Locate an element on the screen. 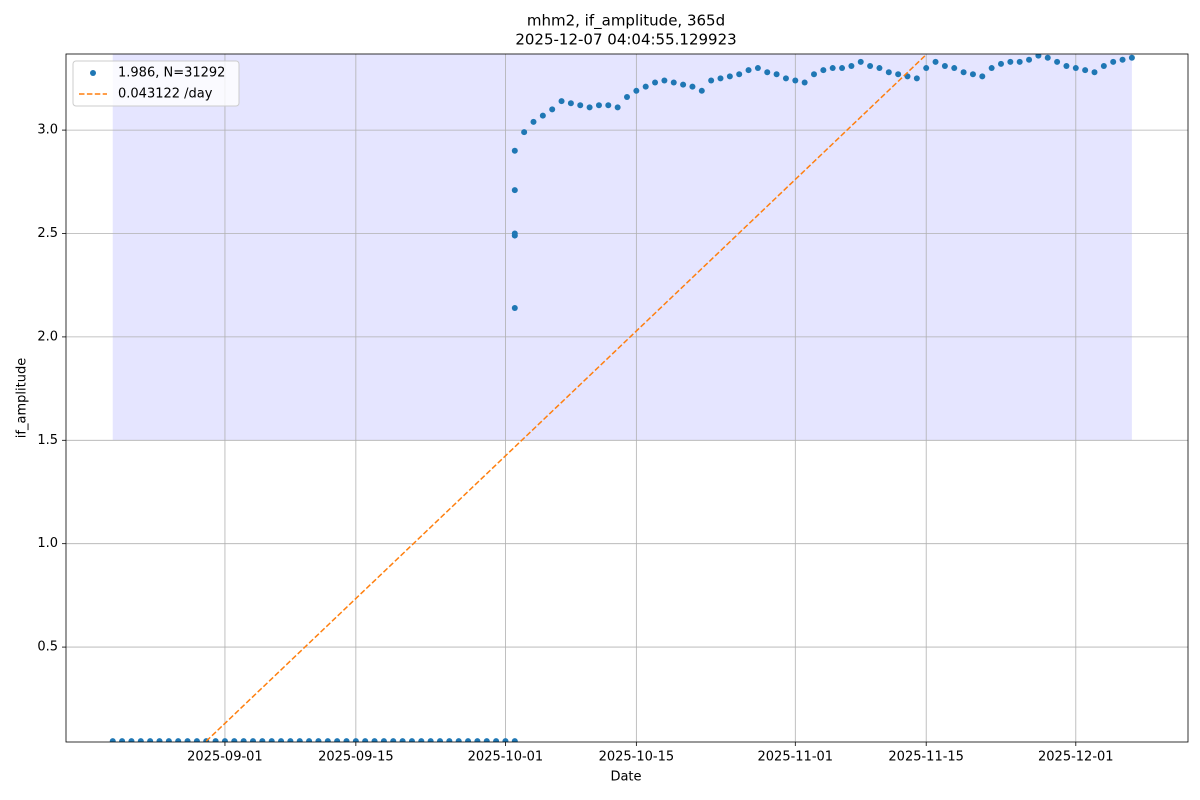 The width and height of the screenshot is (1200, 800). x-tick-label: 2025-11-15 is located at coordinates (926, 757).